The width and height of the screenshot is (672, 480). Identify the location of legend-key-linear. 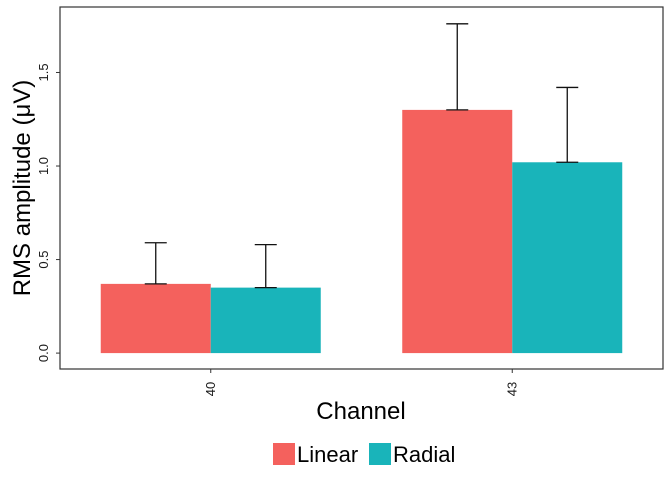
(284, 454).